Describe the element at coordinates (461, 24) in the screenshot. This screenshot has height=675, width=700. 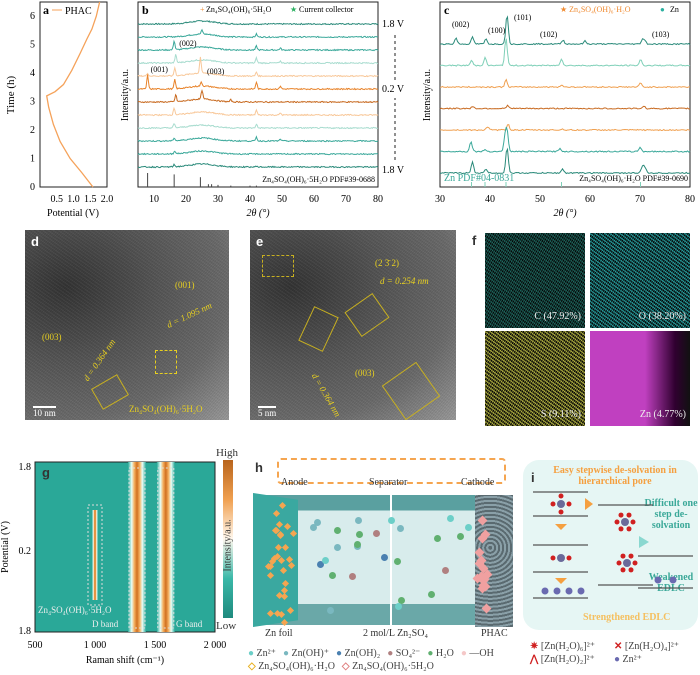
I see `peak-annotation: (002)` at that location.